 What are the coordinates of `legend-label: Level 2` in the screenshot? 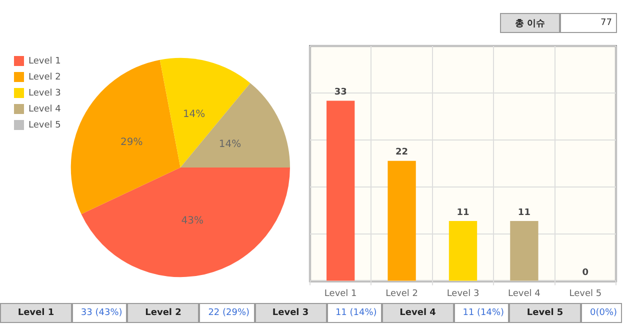 It's located at (44, 77).